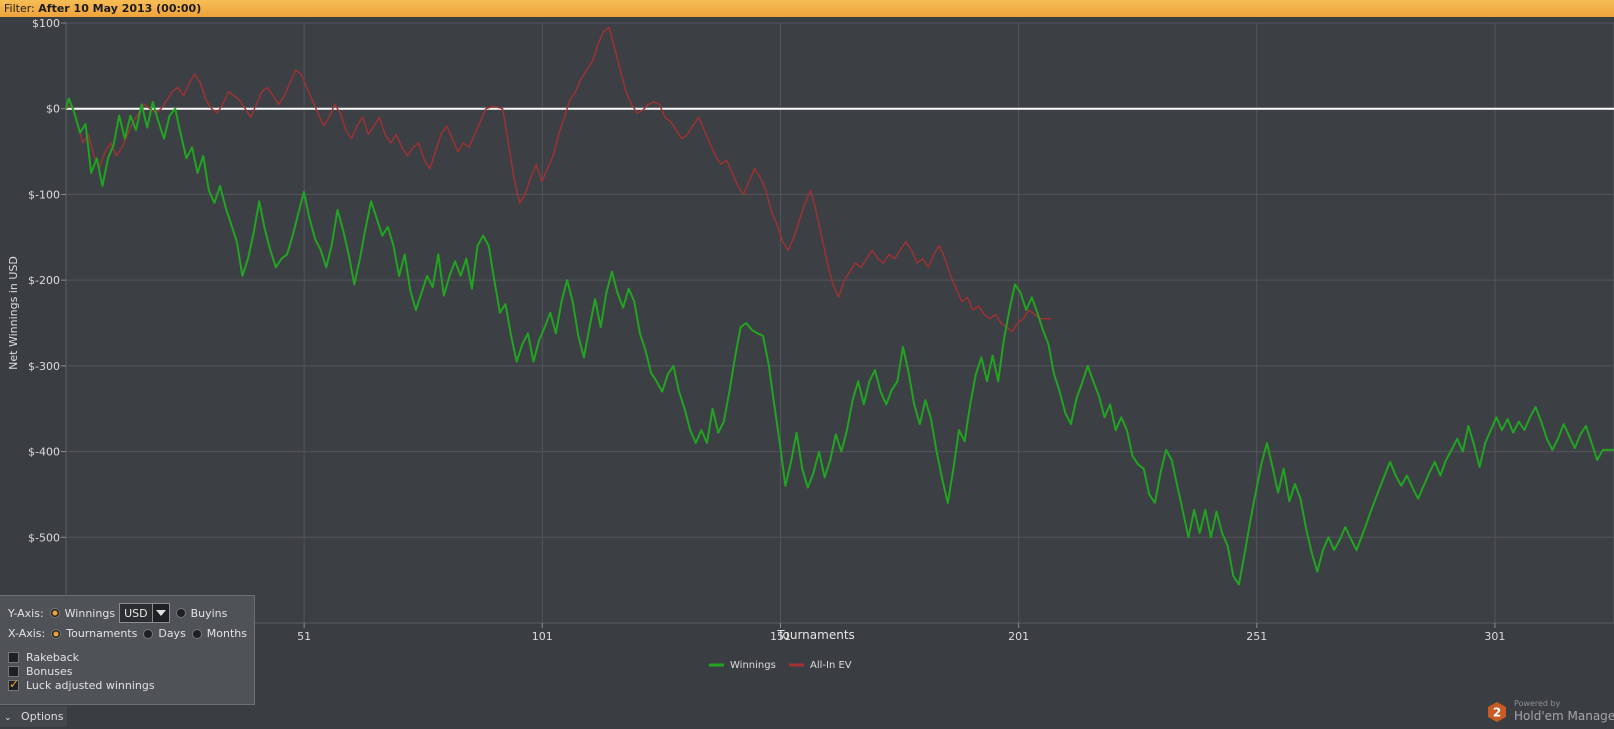  What do you see at coordinates (807, 8) in the screenshot?
I see `filter-bar: Filter: After 10 May 2013 (00:00)` at bounding box center [807, 8].